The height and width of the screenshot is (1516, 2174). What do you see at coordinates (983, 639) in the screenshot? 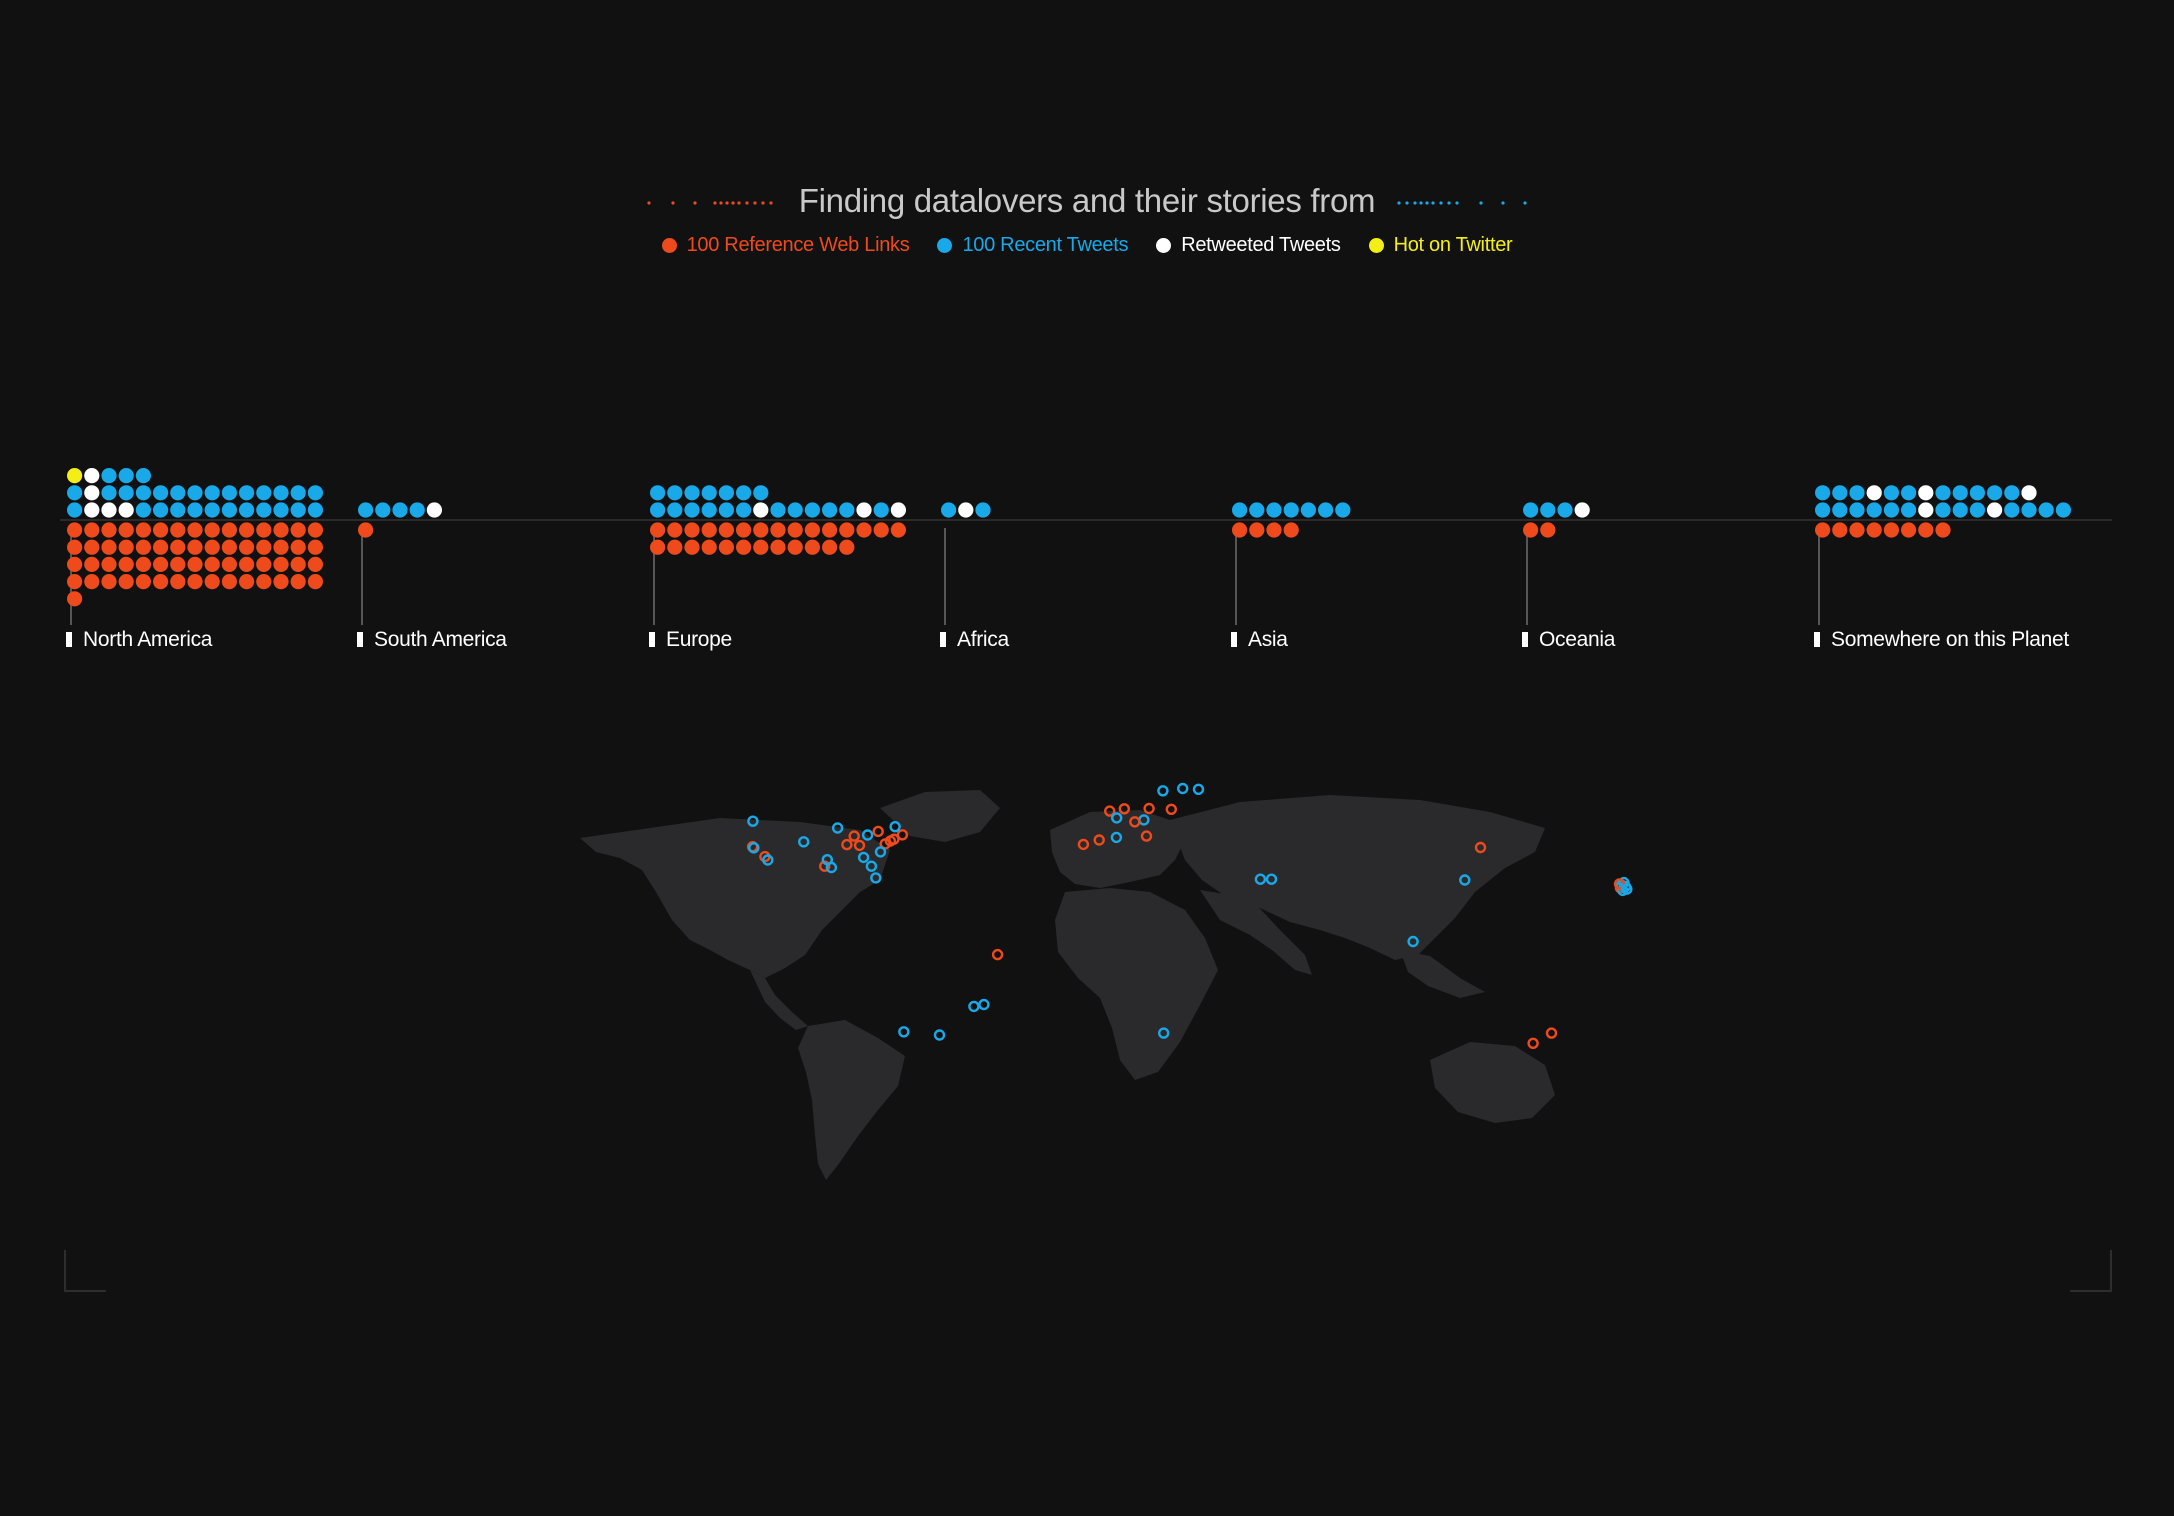
I see `region-label: Africa` at bounding box center [983, 639].